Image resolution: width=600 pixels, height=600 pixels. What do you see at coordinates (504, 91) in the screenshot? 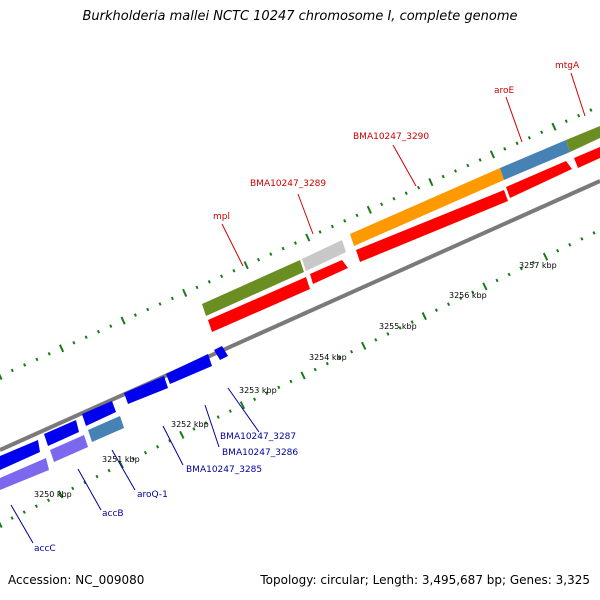
I see `gene-label-aroE: aroE` at bounding box center [504, 91].